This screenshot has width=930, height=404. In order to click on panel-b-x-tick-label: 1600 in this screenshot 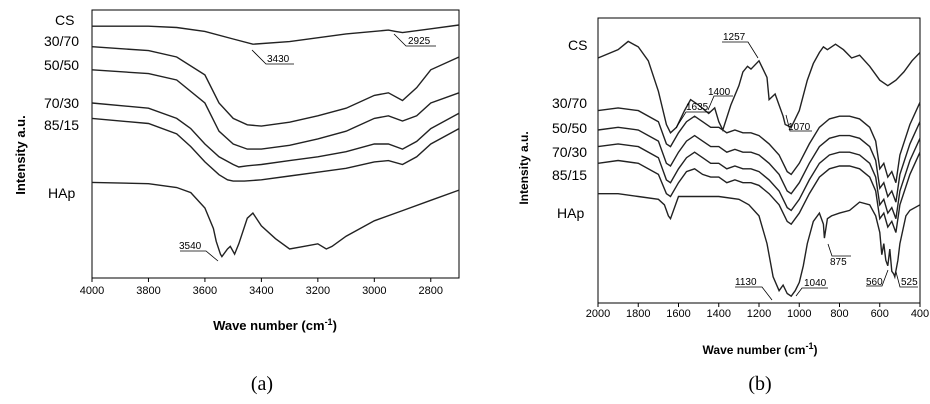, I will do `click(678, 314)`.